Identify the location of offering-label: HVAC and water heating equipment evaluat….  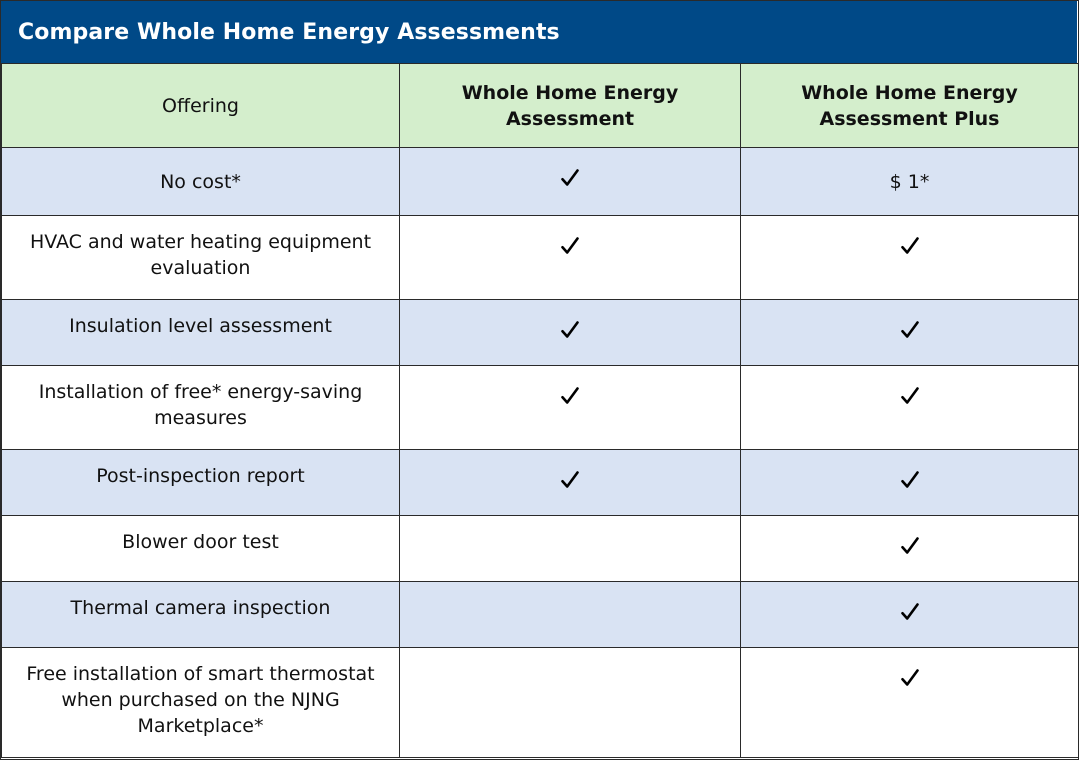
(200, 257).